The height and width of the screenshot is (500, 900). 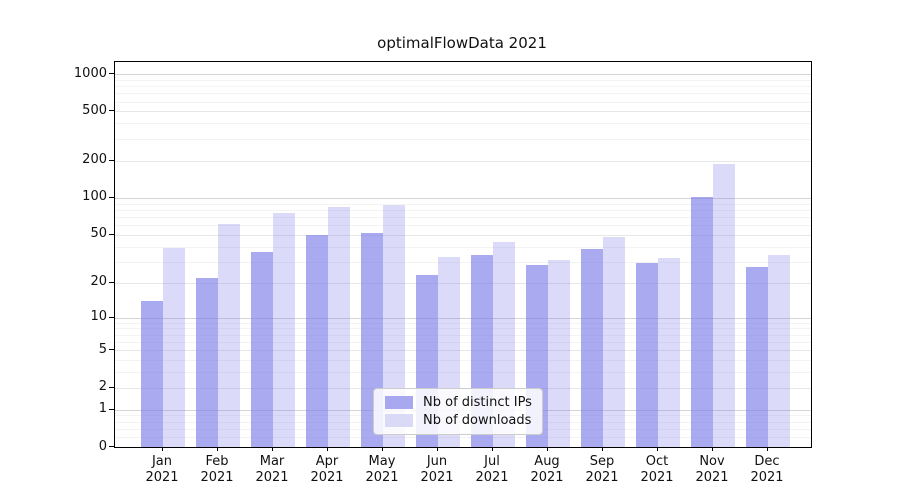 What do you see at coordinates (463, 438) in the screenshot?
I see `gridline-y-0.2` at bounding box center [463, 438].